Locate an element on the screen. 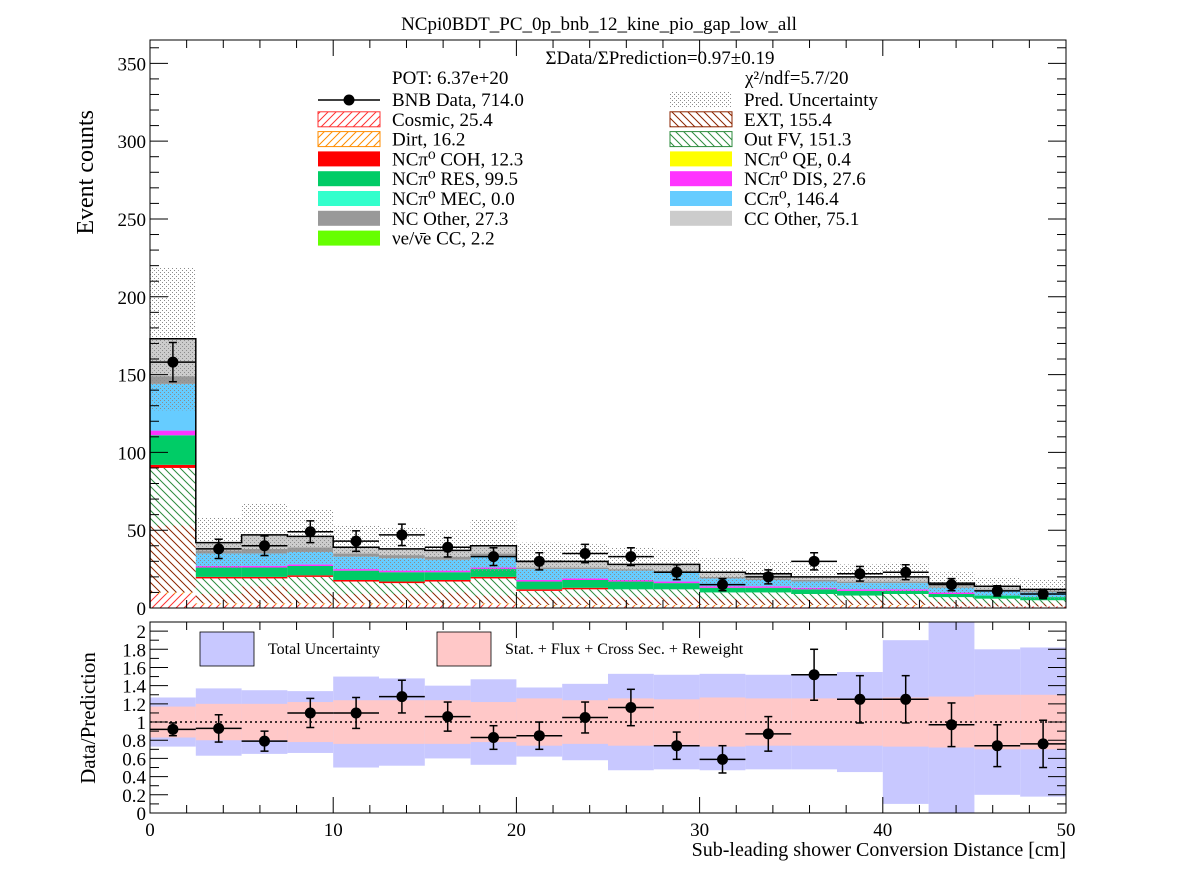 Image resolution: width=1198 pixels, height=875 pixels. legend-stat-uncertainty-swatch is located at coordinates (464, 649).